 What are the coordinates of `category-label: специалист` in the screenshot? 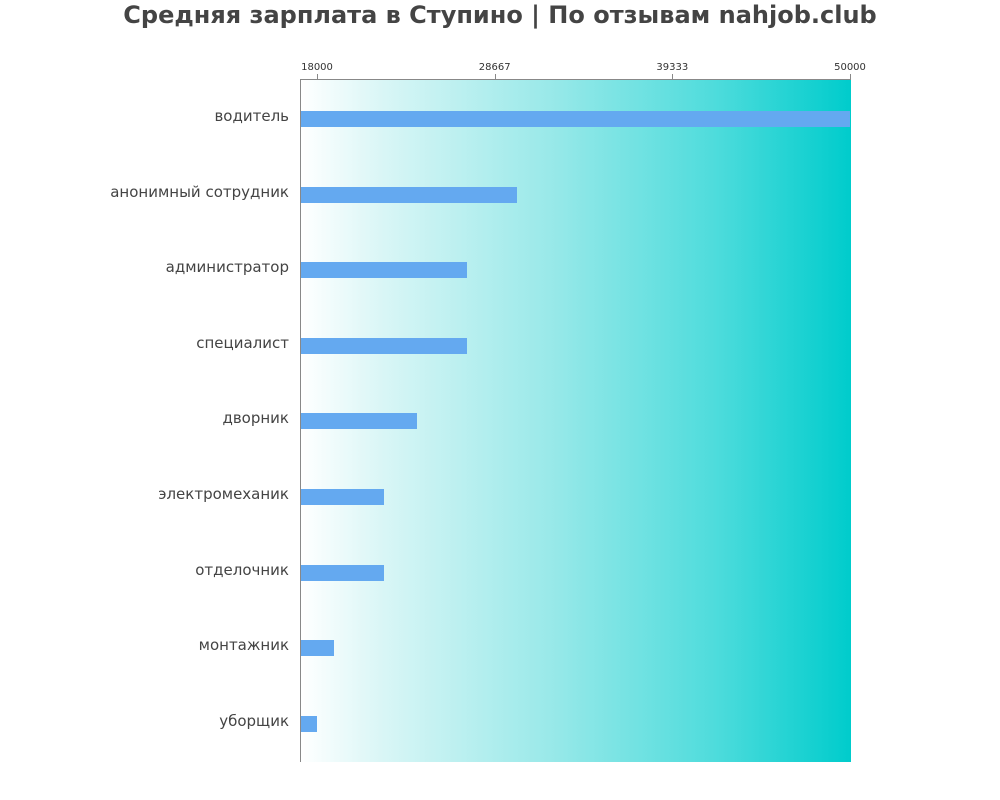 It's located at (242, 342).